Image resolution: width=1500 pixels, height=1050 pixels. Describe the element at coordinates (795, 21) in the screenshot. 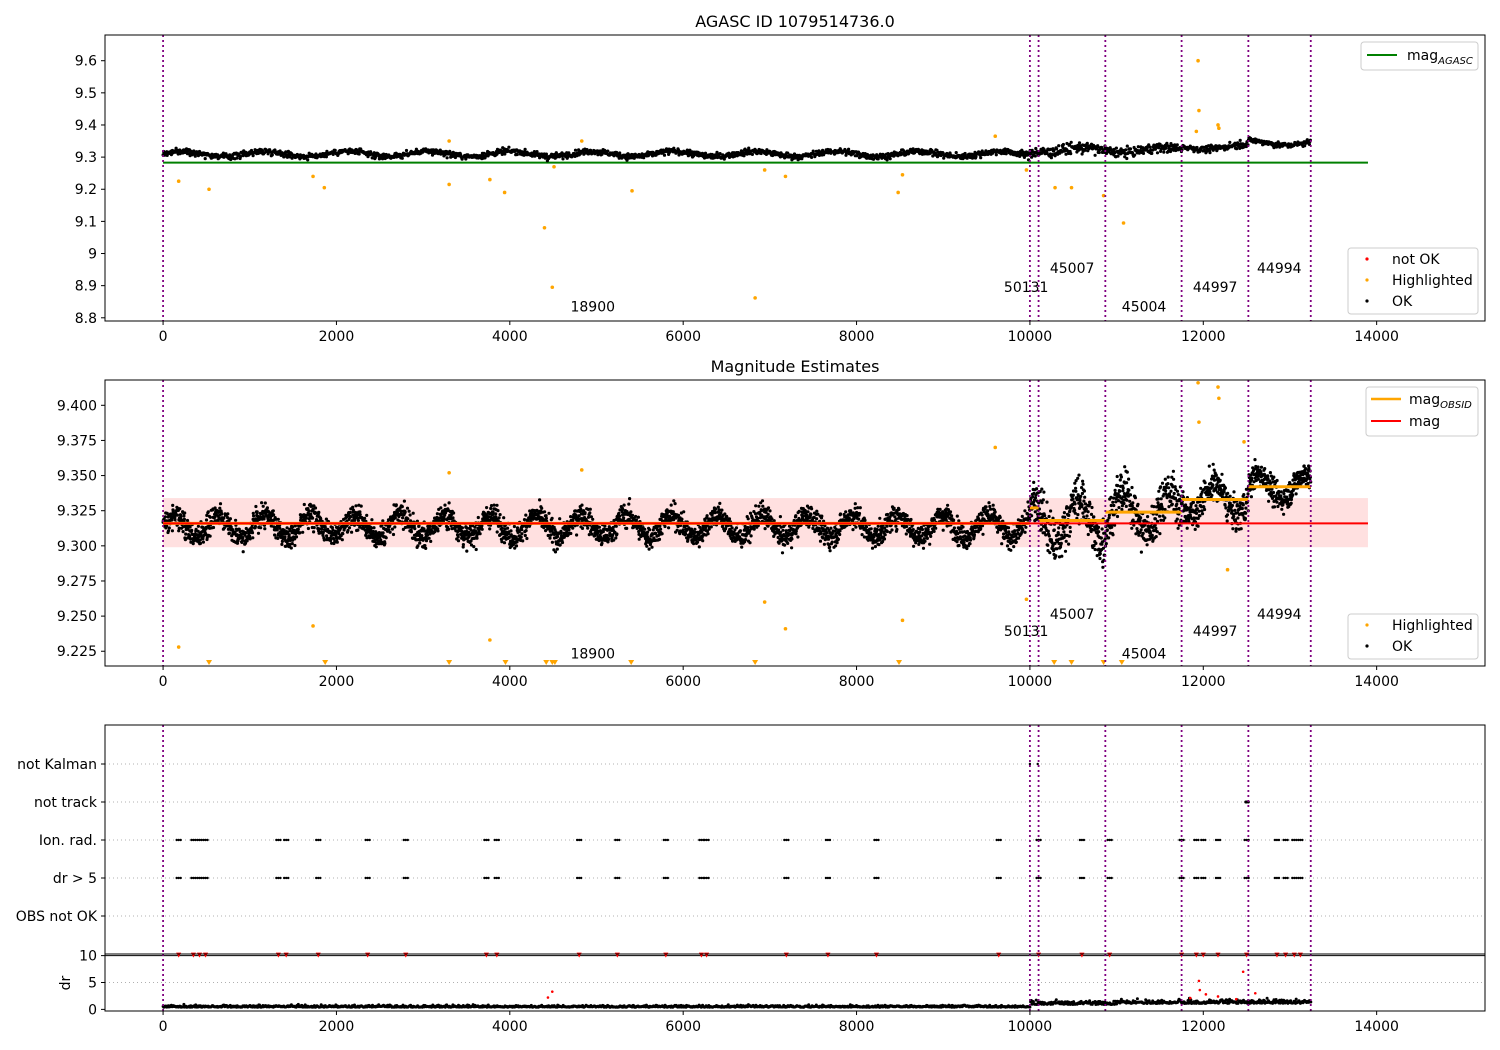

I see `panel-title: AGASC ID 1079514736.0` at that location.